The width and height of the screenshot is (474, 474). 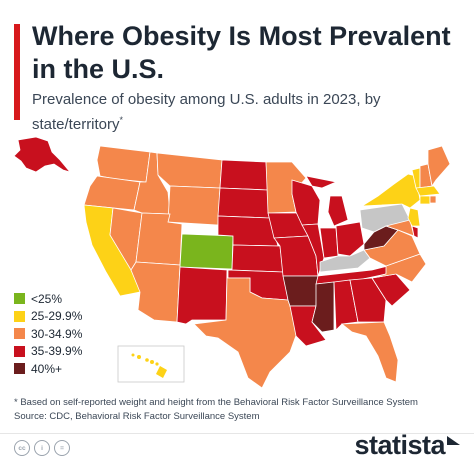 I want to click on legend-label: 40%+, so click(x=47, y=368).